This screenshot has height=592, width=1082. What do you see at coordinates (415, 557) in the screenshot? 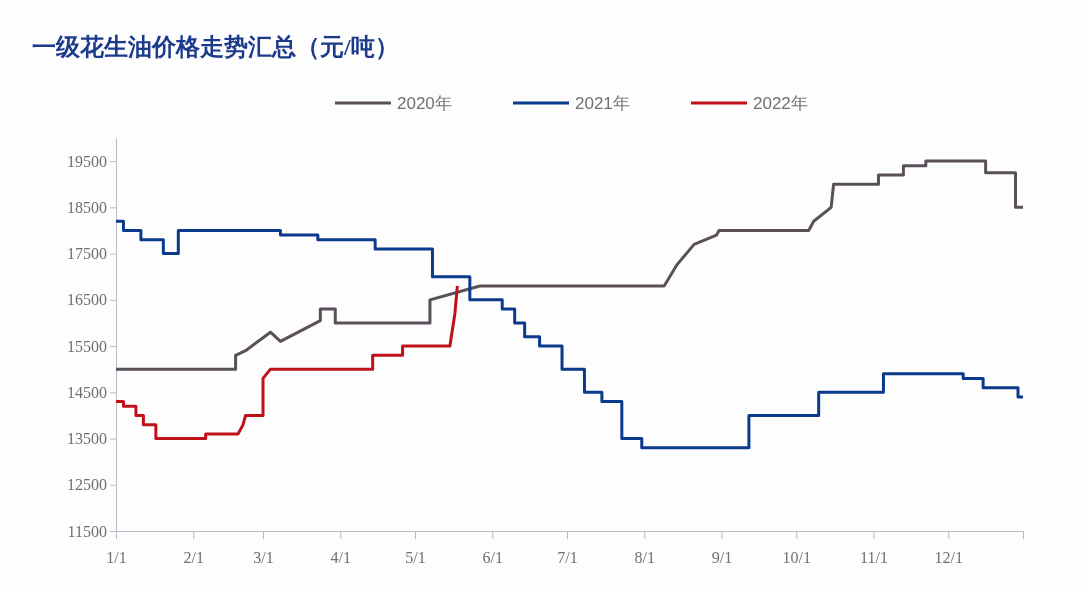
I see `x-tick-label: 5/1` at bounding box center [415, 557].